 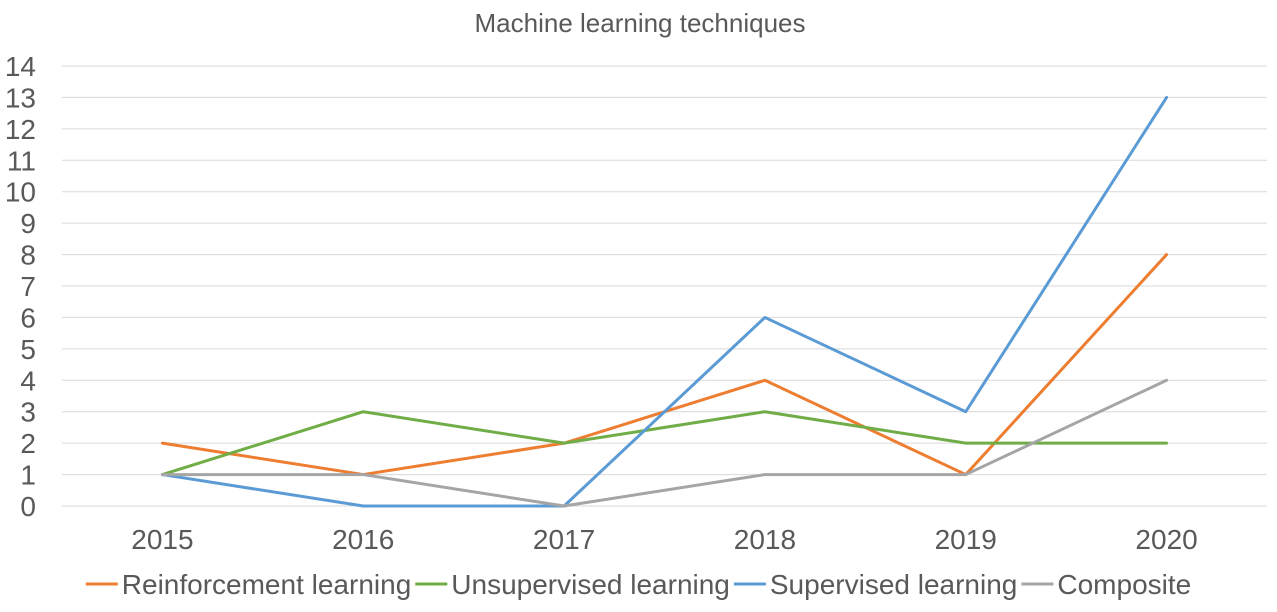 I want to click on x-tick-label: 2016, so click(x=363, y=539).